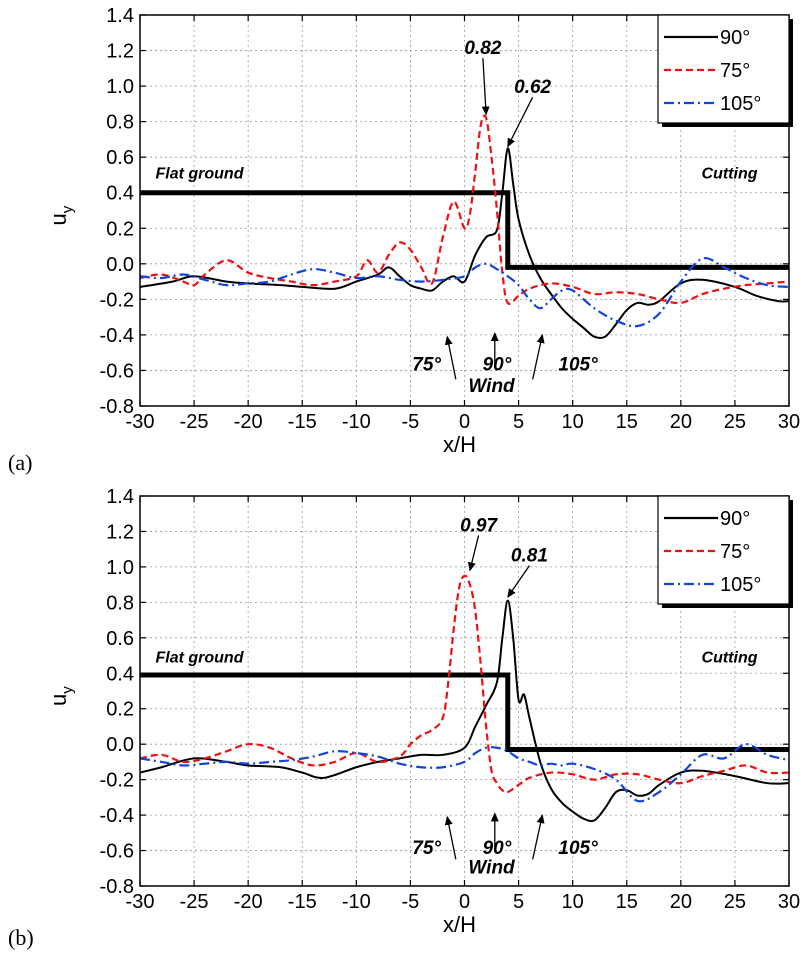 This screenshot has height=957, width=805. What do you see at coordinates (302, 902) in the screenshot?
I see `x-tick-label: -15` at bounding box center [302, 902].